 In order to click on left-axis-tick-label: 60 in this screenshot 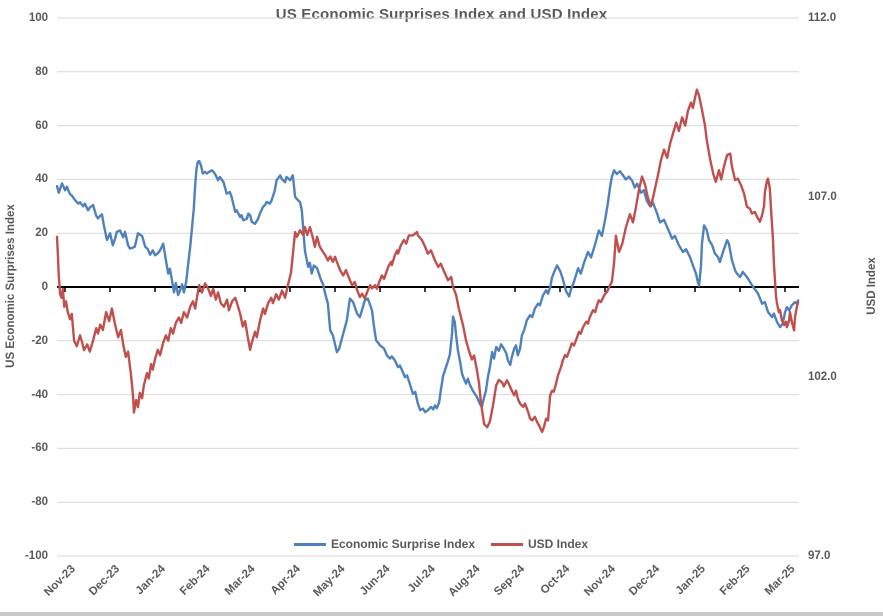, I will do `click(41, 125)`.